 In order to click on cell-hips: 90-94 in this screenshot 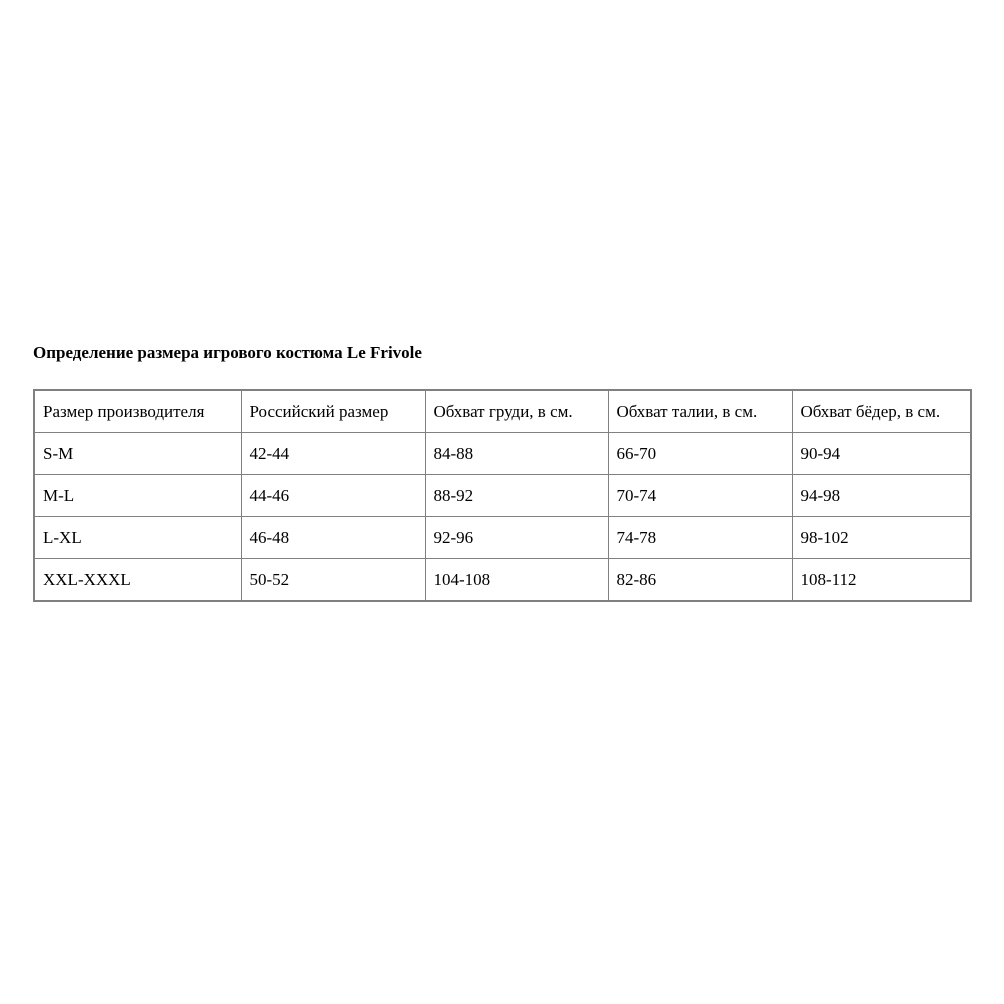, I will do `click(881, 453)`.